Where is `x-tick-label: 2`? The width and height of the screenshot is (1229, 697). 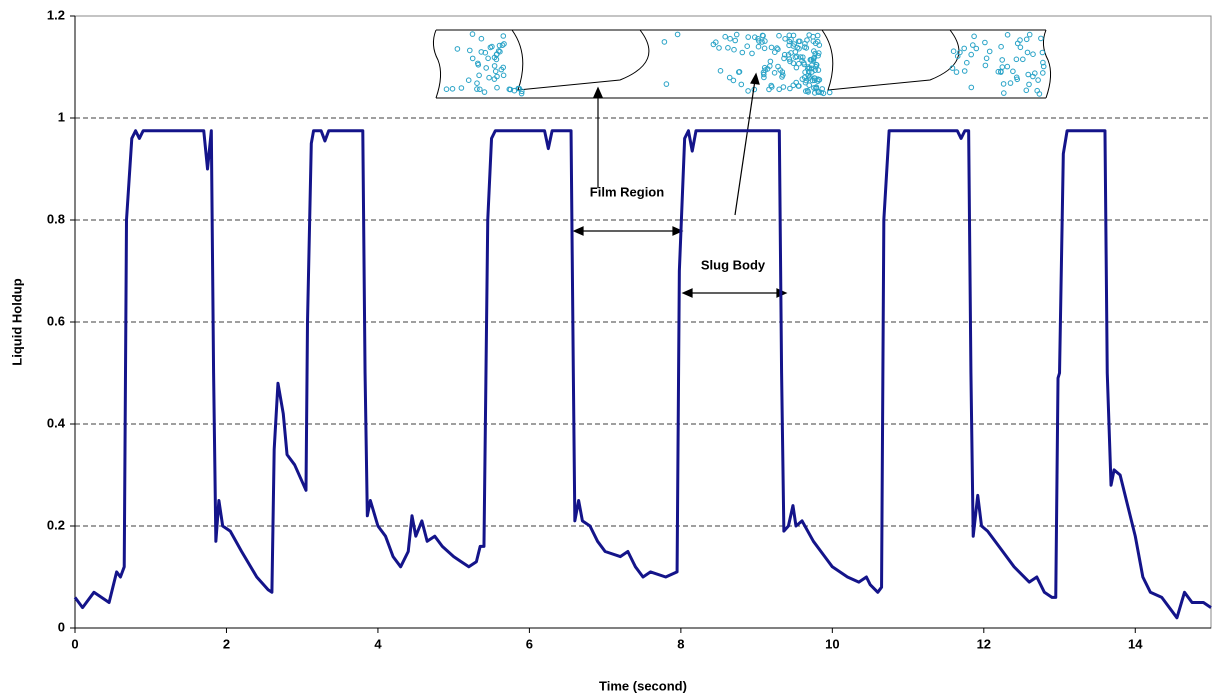 x-tick-label: 2 is located at coordinates (226, 643).